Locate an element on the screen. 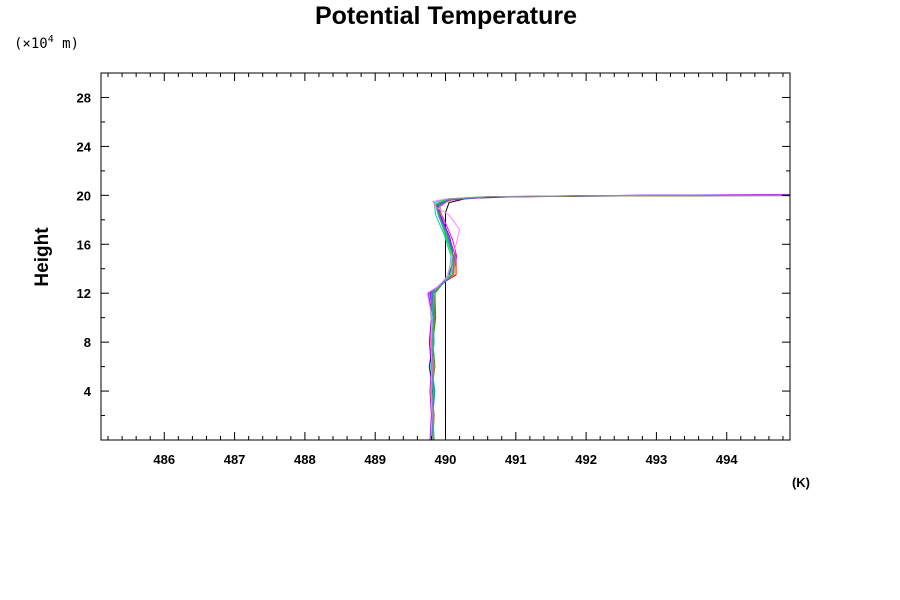  x-tick-label: 490 is located at coordinates (446, 459).